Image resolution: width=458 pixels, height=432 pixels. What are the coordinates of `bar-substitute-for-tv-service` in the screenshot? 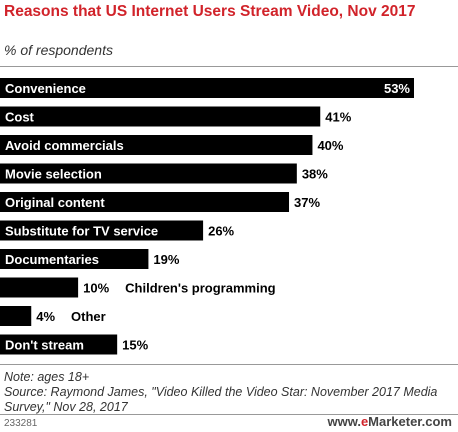 It's located at (102, 230).